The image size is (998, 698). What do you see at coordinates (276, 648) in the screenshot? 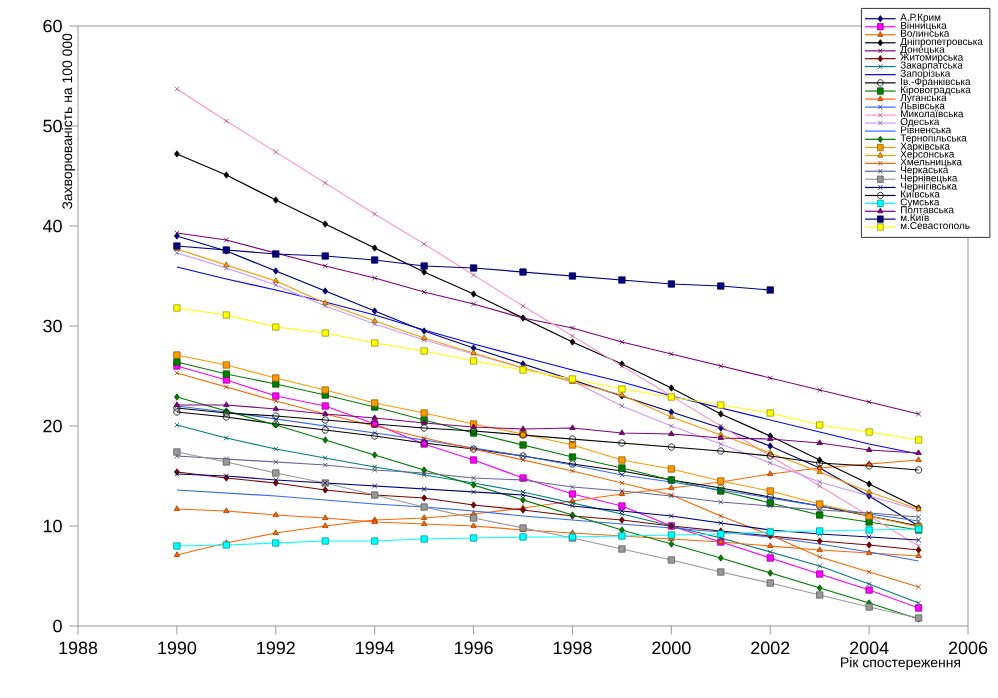
I see `x-tick-label: 1992` at bounding box center [276, 648].